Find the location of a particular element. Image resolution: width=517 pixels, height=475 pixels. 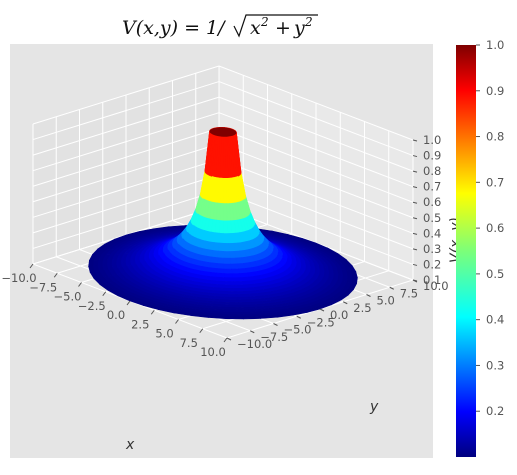

colorbar-tick-label: 0.8 is located at coordinates (495, 137).